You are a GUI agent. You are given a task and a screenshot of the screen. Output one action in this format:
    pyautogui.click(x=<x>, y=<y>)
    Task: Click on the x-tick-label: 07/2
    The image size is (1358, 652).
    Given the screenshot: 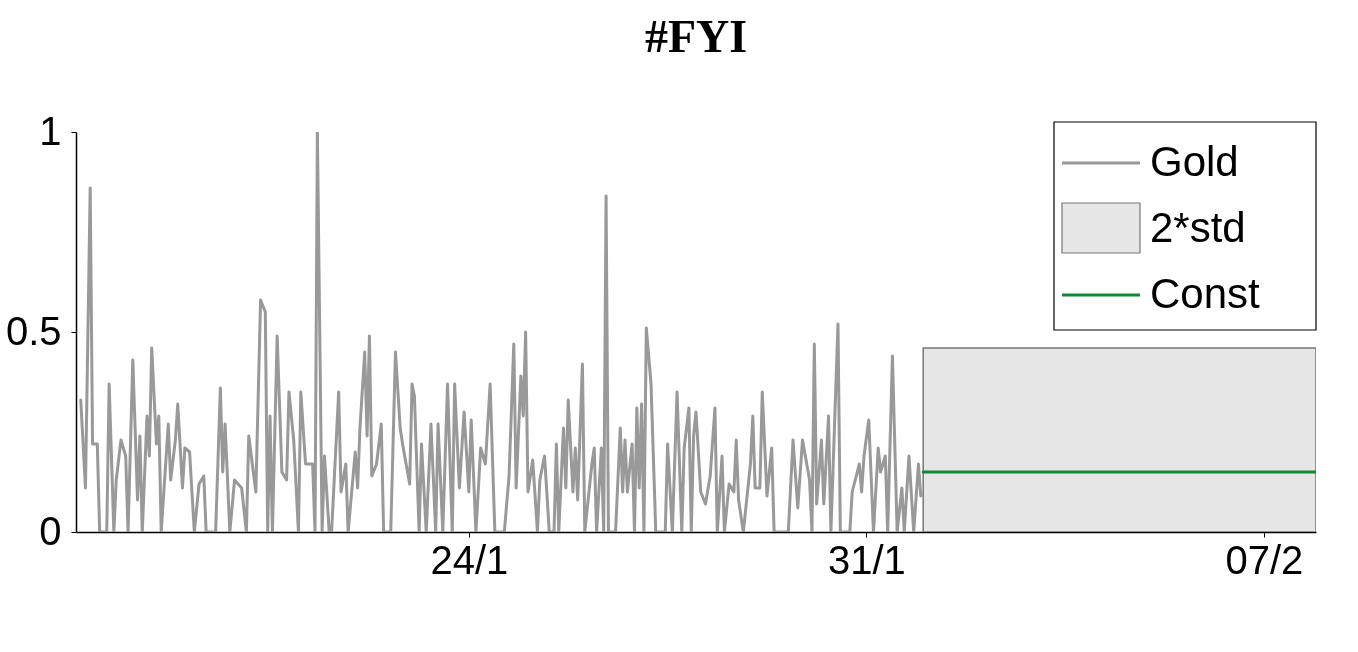 What is the action you would take?
    pyautogui.click(x=1264, y=559)
    